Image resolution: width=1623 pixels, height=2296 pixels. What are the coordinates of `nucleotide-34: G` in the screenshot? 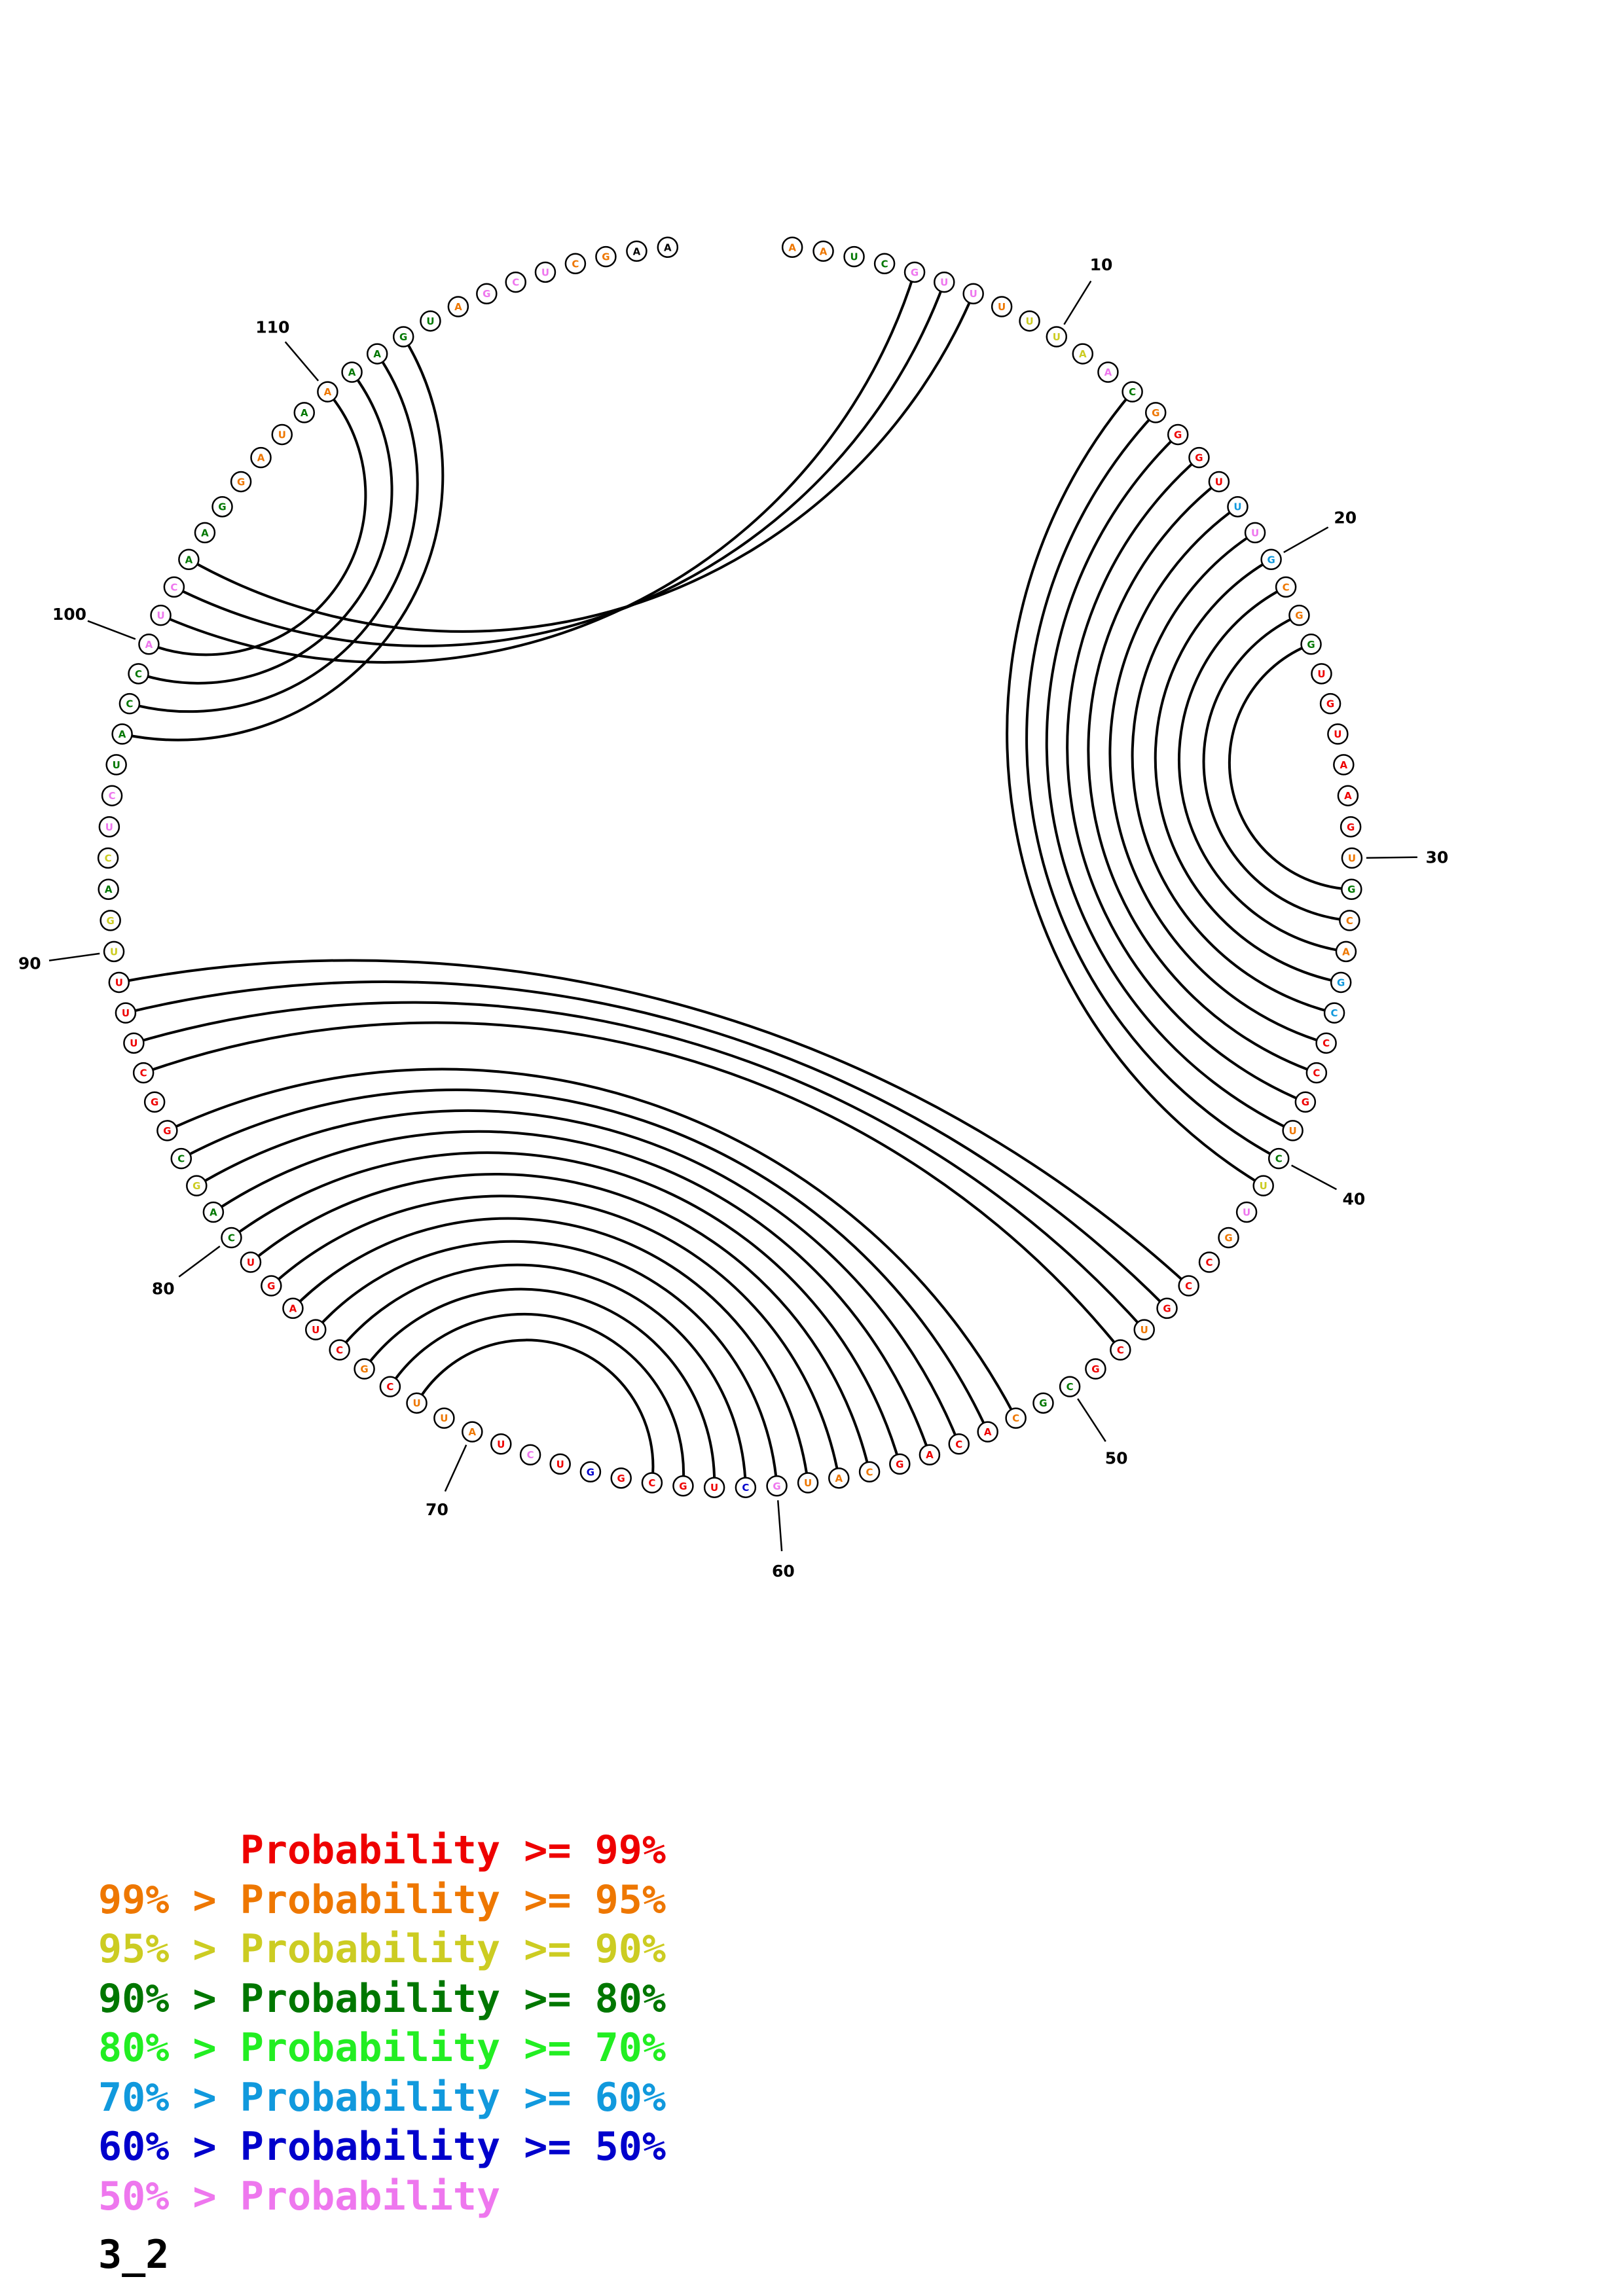 It's located at (1341, 982).